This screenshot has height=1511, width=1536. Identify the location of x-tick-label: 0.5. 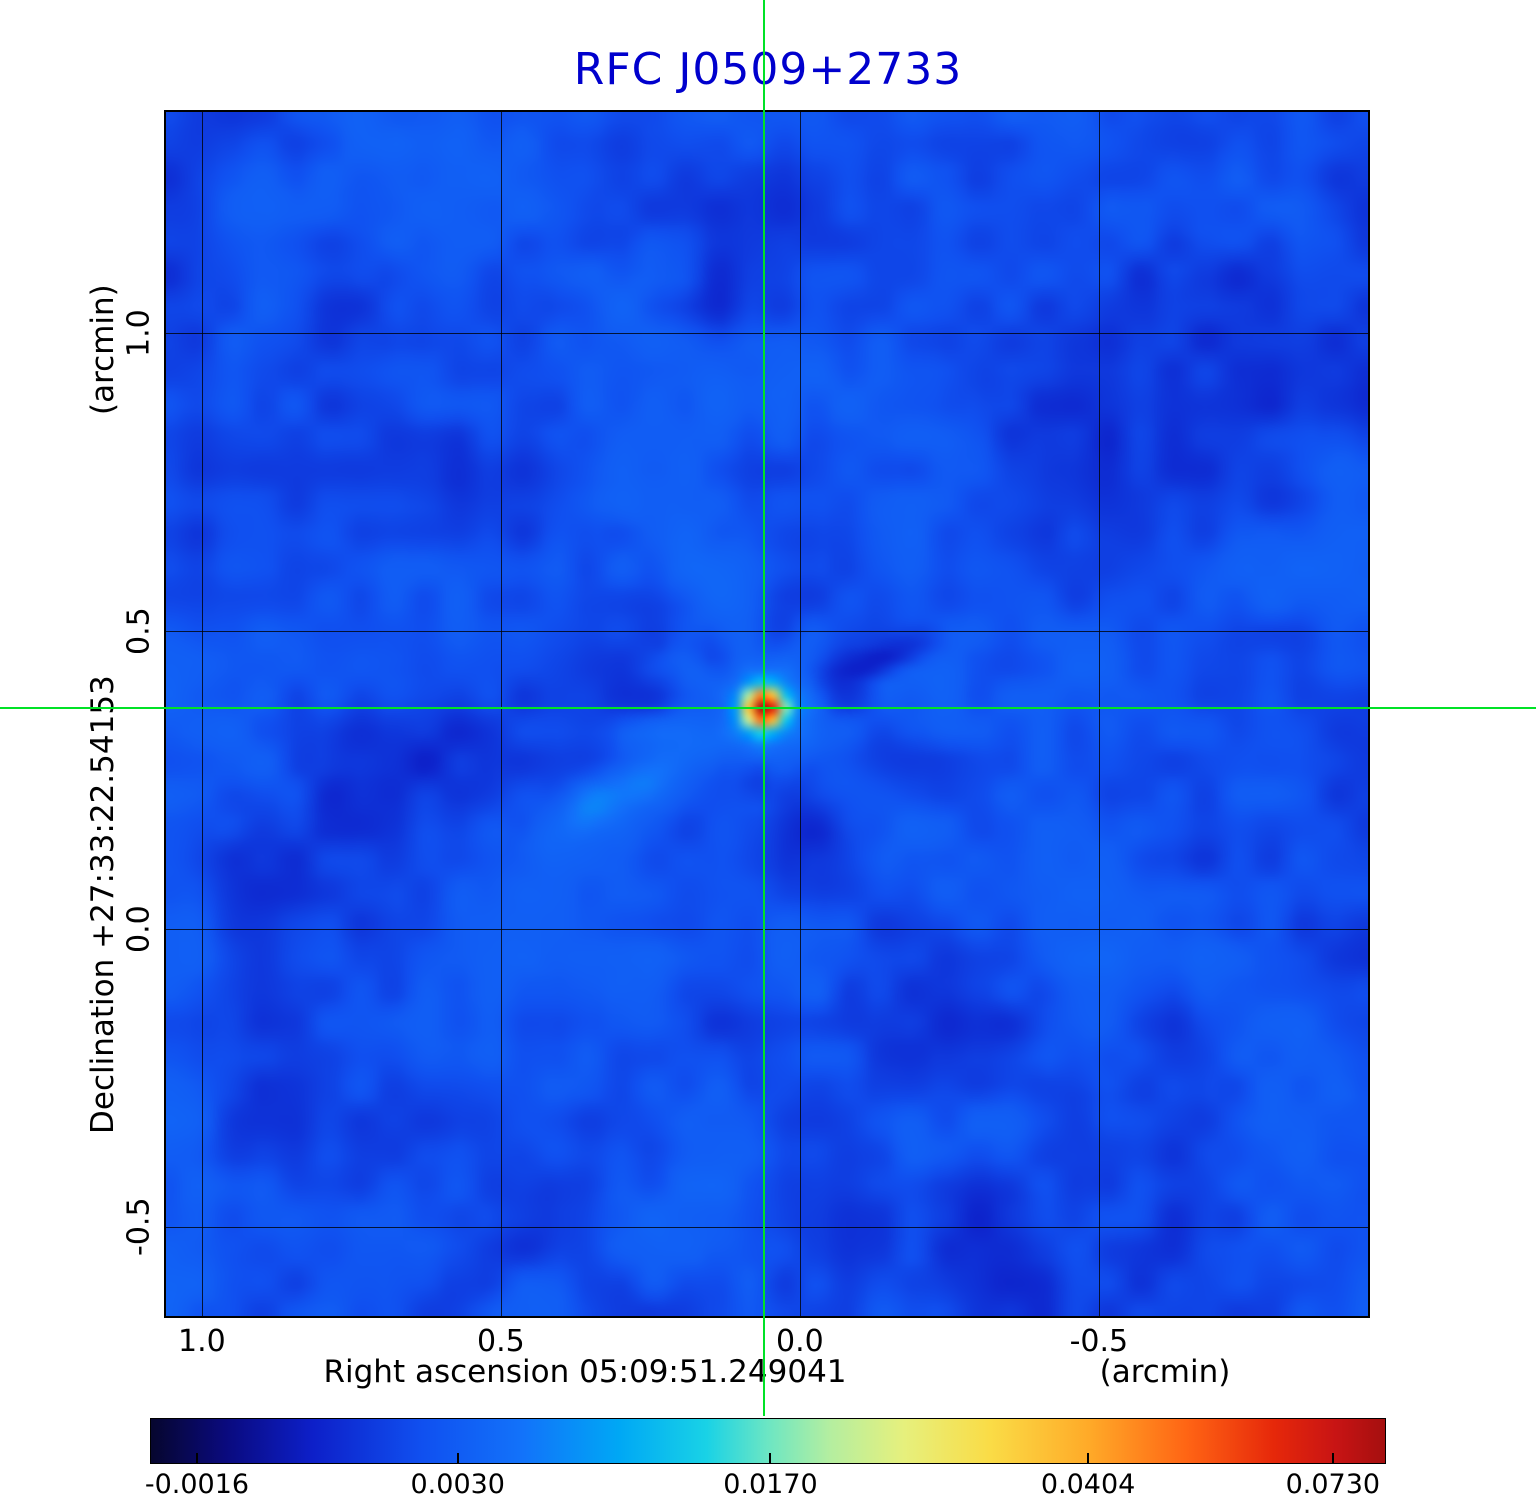
(501, 1341).